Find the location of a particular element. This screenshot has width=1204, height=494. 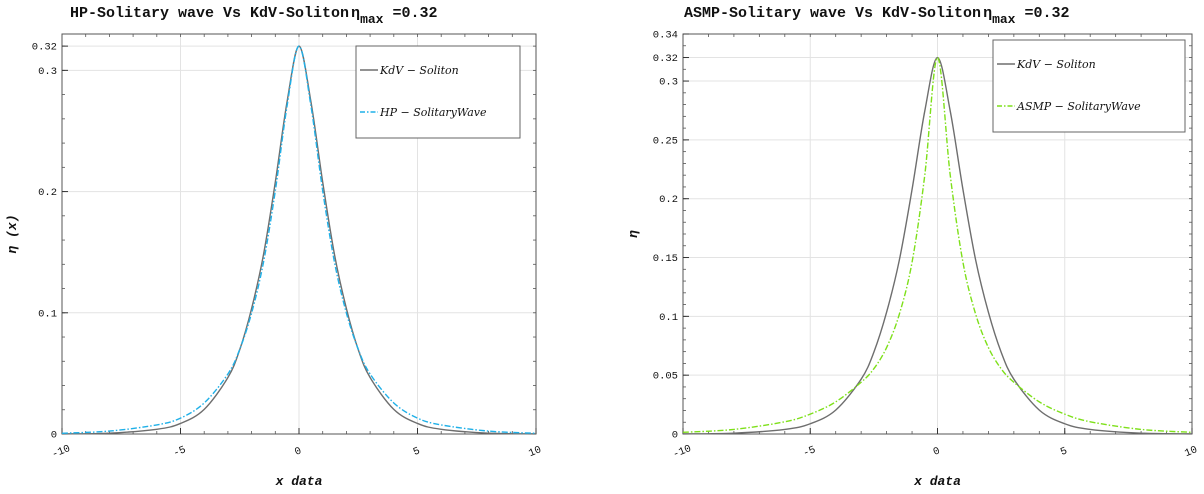

y-axis-label: η (x) is located at coordinates (12, 233).